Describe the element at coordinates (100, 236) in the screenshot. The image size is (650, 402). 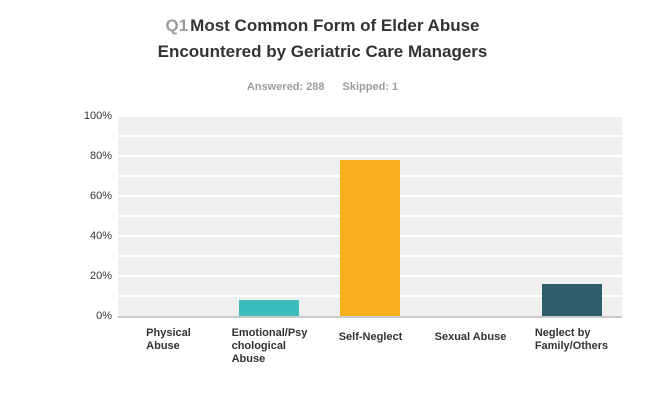
I see `y-tick-label: 40%` at that location.